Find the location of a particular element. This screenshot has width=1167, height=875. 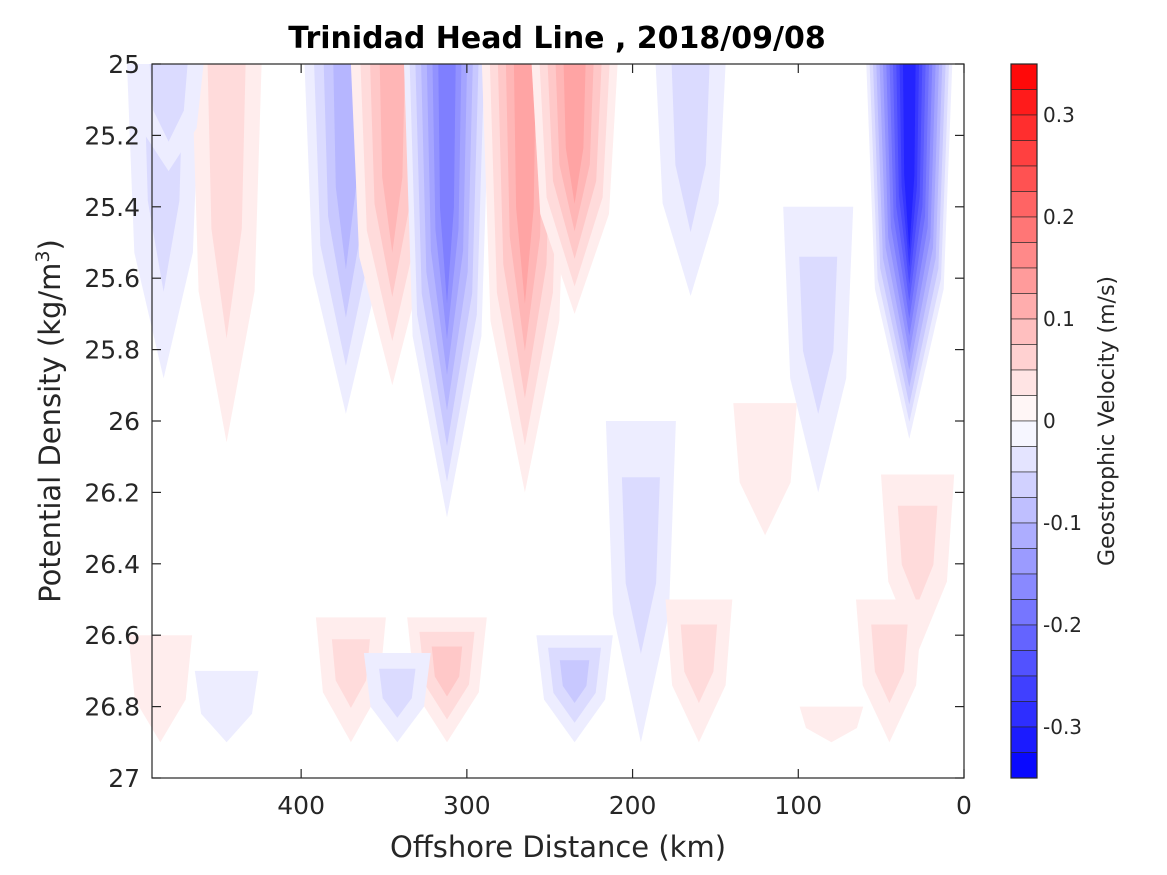

x-tick-label: 400 is located at coordinates (301, 805).